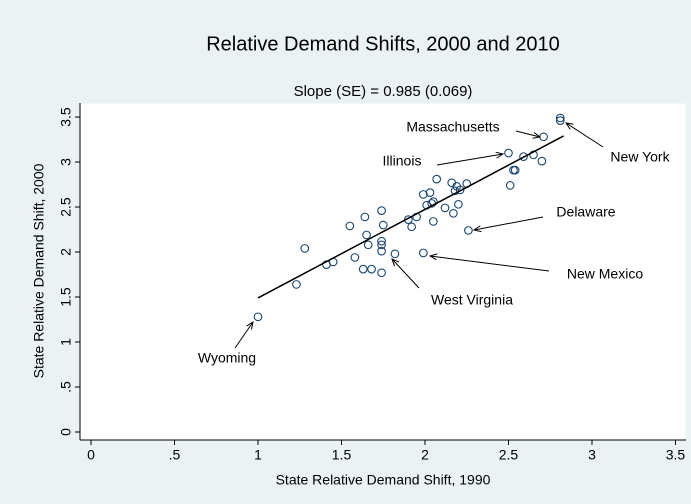 The width and height of the screenshot is (691, 504). I want to click on annotation: West Virginia, so click(472, 300).